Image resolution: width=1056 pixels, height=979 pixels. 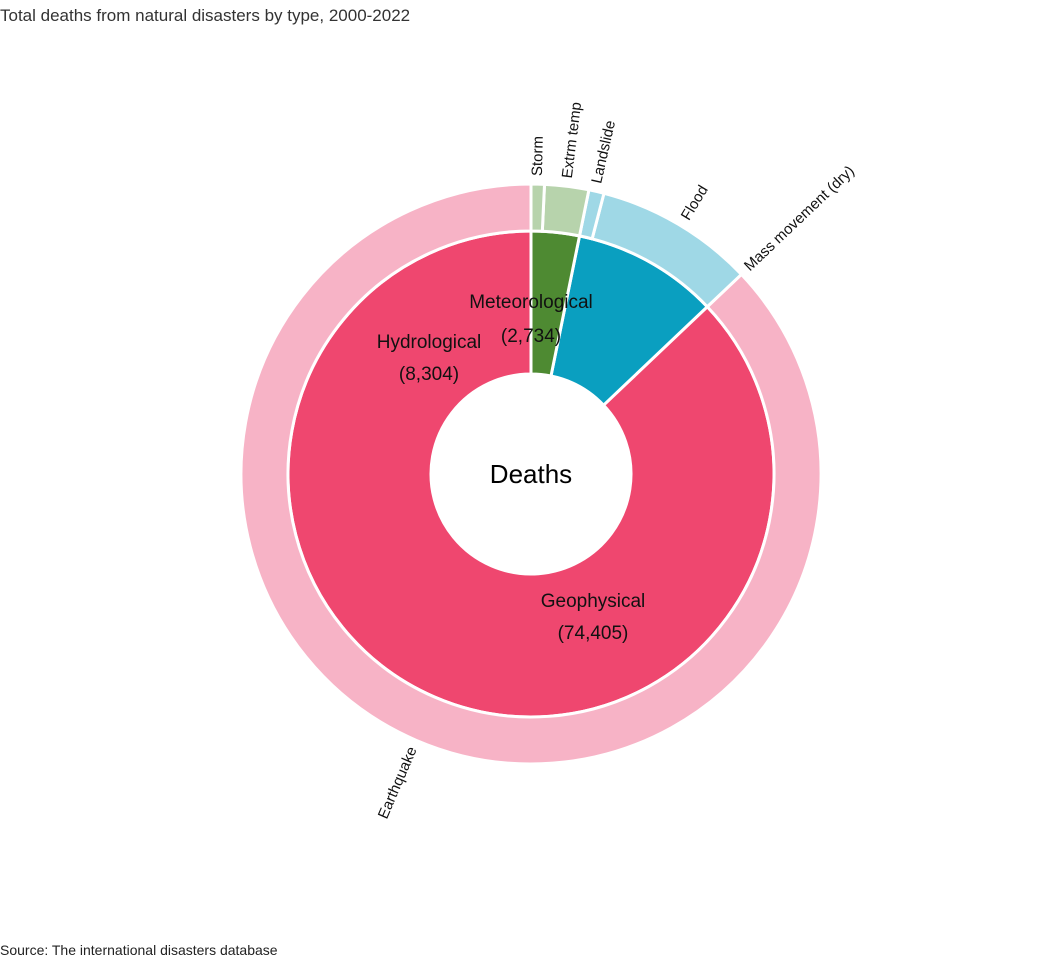 What do you see at coordinates (429, 374) in the screenshot?
I see `inner-value-hydrological: (8,304)` at bounding box center [429, 374].